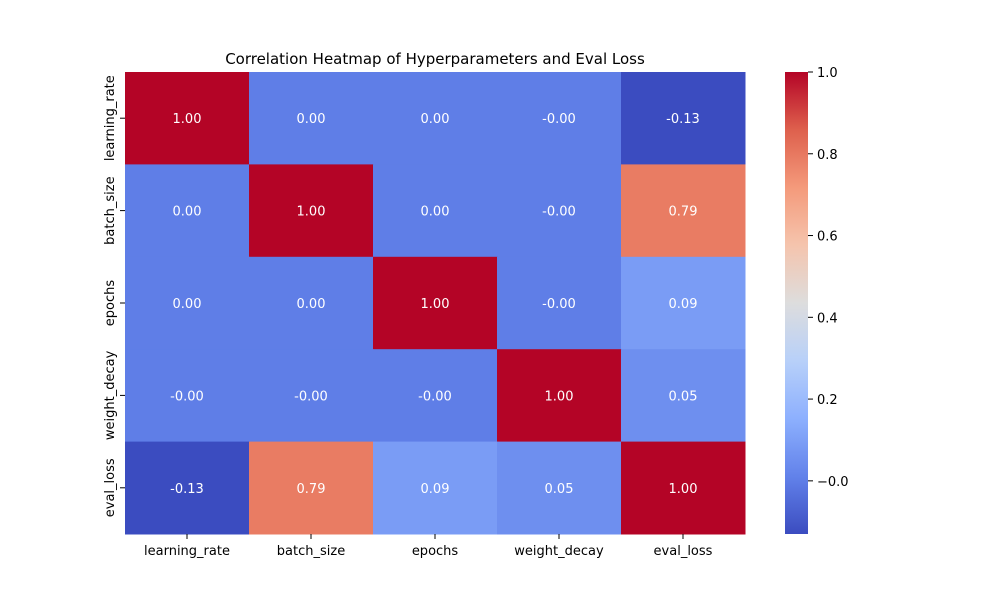 The height and width of the screenshot is (600, 1000). What do you see at coordinates (817, 300) in the screenshot?
I see `colorbar: −0.0 0.2 0.4 0.6 0.8 1.0` at bounding box center [817, 300].